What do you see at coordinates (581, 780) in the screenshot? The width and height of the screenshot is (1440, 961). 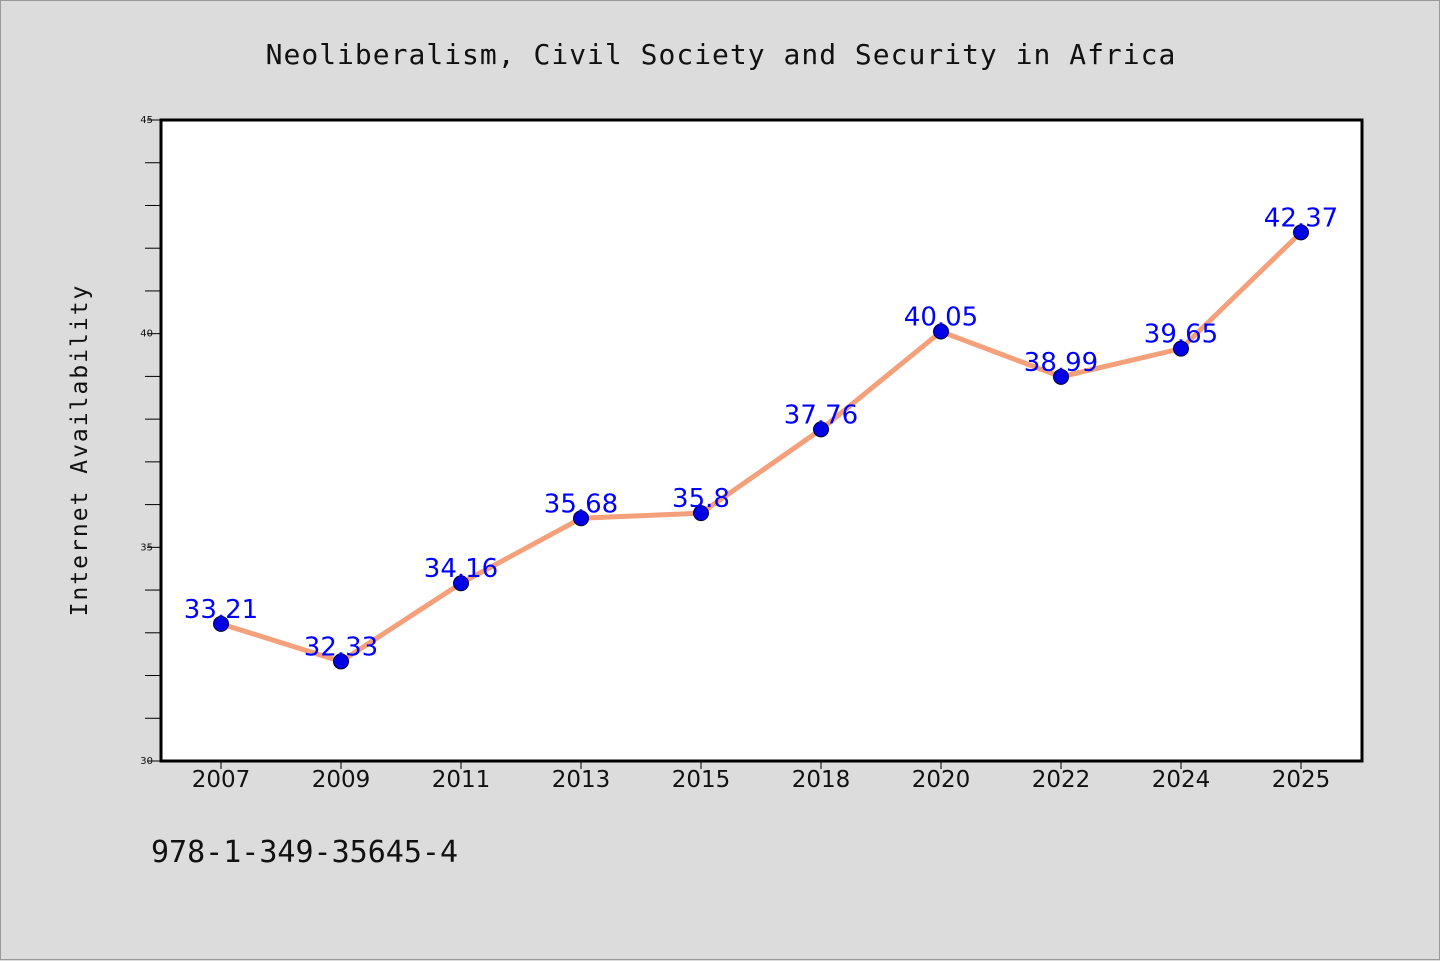 I see `x-tick-label: 2013` at bounding box center [581, 780].